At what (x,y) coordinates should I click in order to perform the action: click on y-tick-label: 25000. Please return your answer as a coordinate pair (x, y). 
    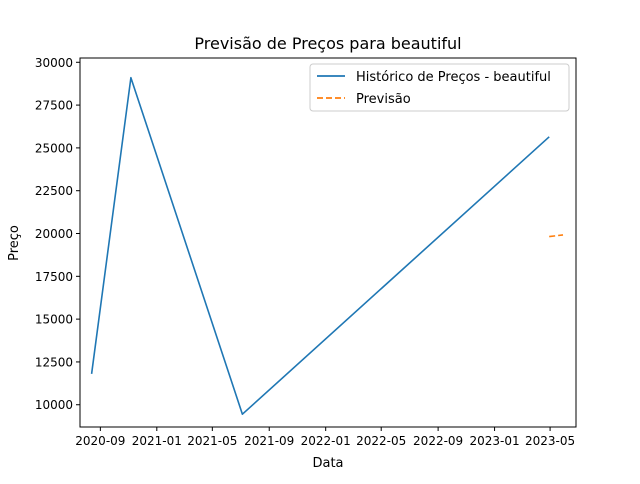
    Looking at the image, I should click on (54, 148).